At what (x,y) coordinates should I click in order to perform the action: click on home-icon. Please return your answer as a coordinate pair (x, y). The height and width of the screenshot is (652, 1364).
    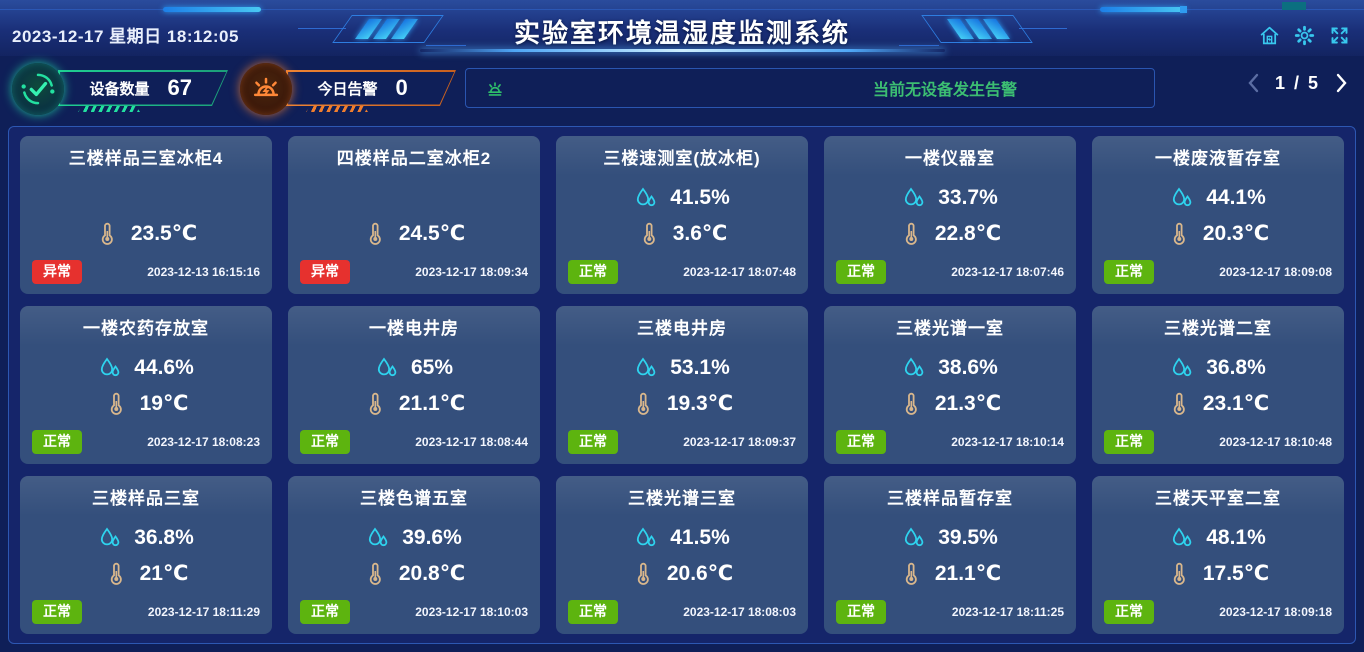
    Looking at the image, I should click on (1269, 35).